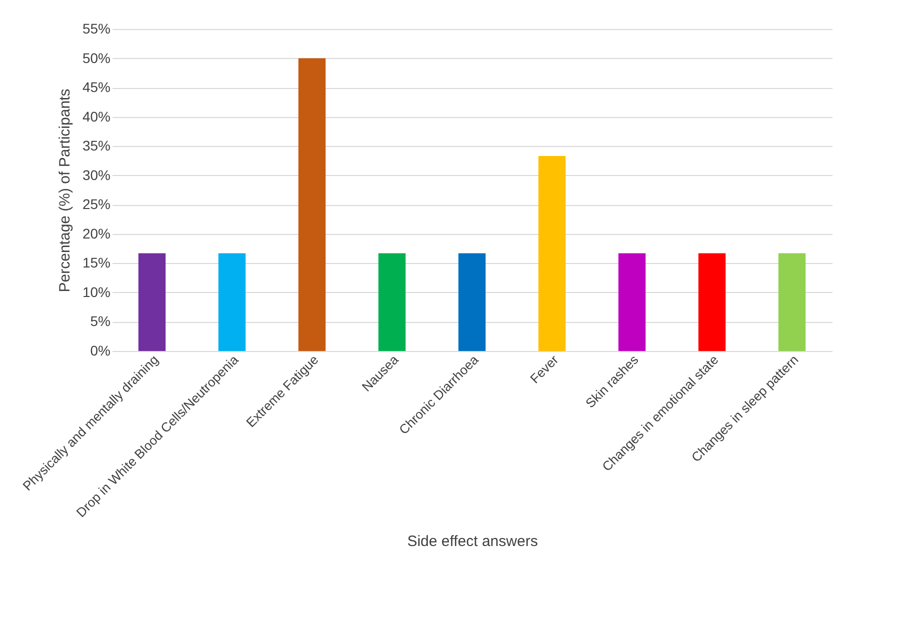 The height and width of the screenshot is (632, 906). What do you see at coordinates (96, 146) in the screenshot?
I see `y-tick-label: 35%` at bounding box center [96, 146].